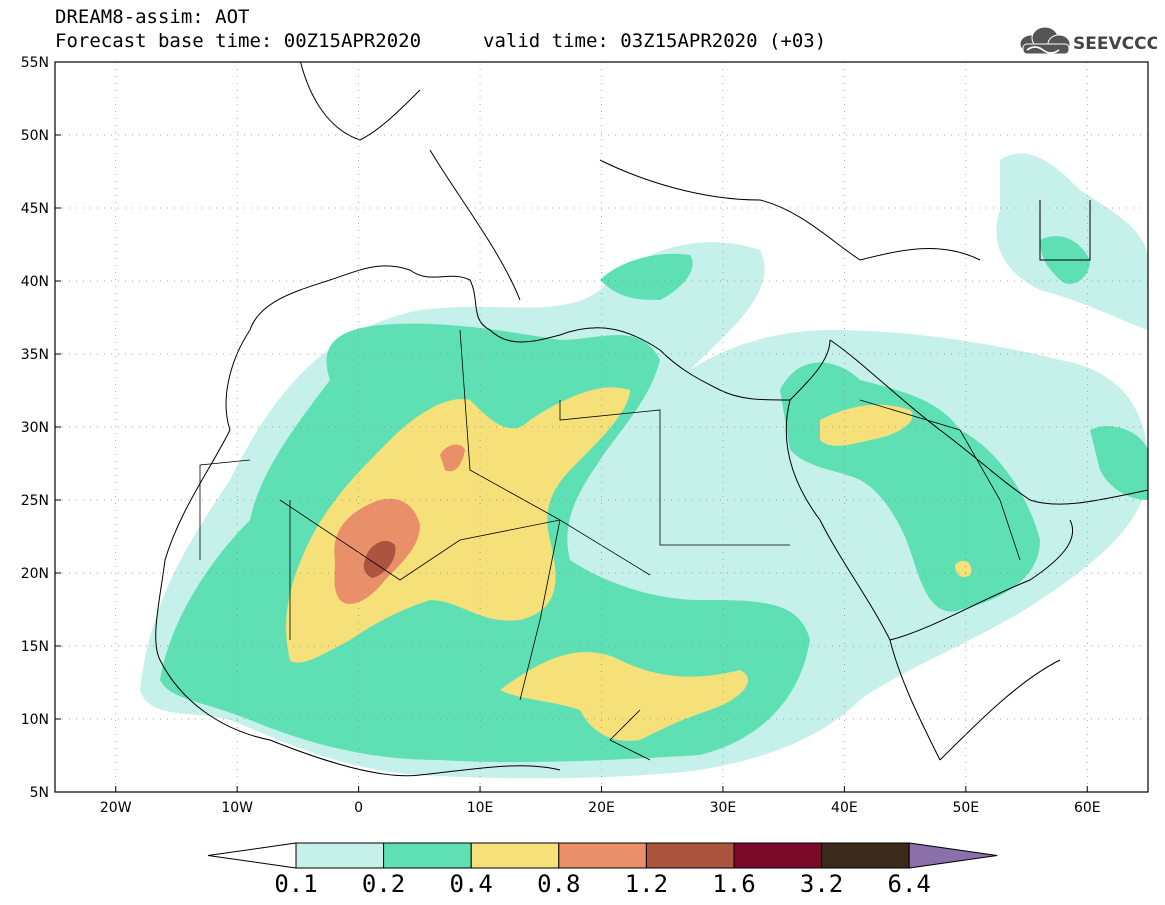 This screenshot has width=1165, height=905. What do you see at coordinates (35, 63) in the screenshot?
I see `lat-label: 55N` at bounding box center [35, 63].